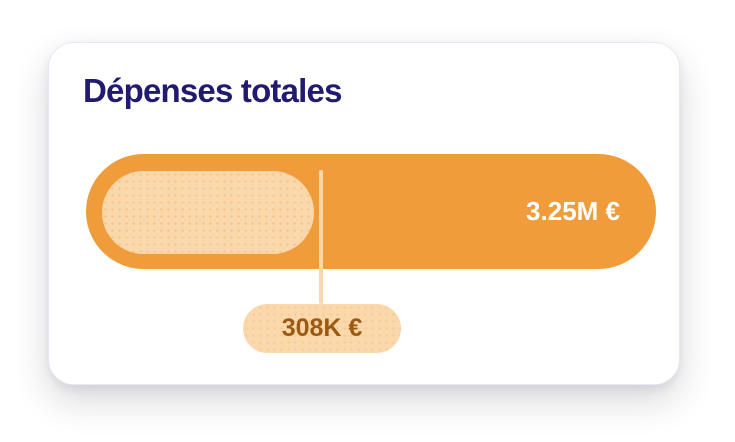 The image size is (735, 442). I want to click on total-value-label: 3.25M €, so click(573, 211).